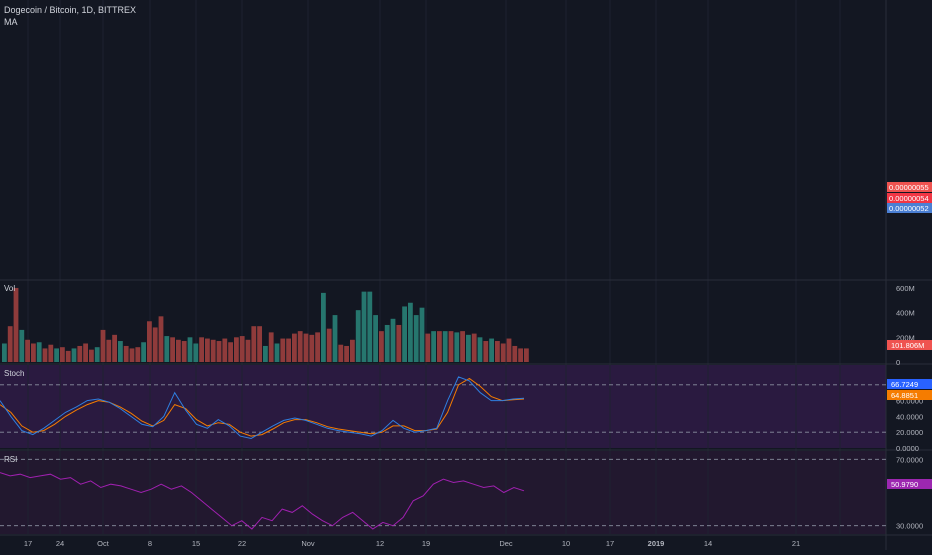 The height and width of the screenshot is (555, 932). Describe the element at coordinates (905, 313) in the screenshot. I see `volume-tick-label: 400M` at that location.